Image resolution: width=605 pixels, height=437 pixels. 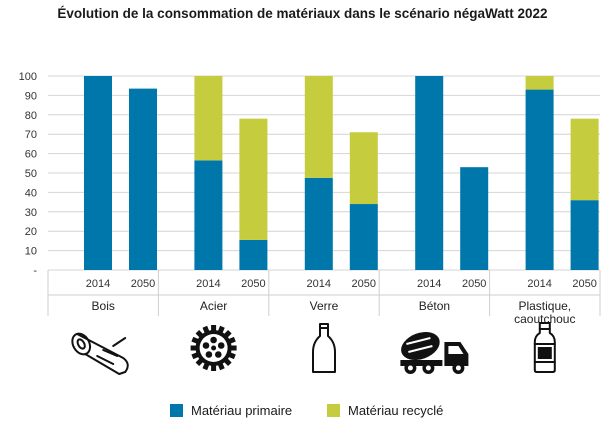 What do you see at coordinates (31, 96) in the screenshot?
I see `y-tick-label: 90` at bounding box center [31, 96].